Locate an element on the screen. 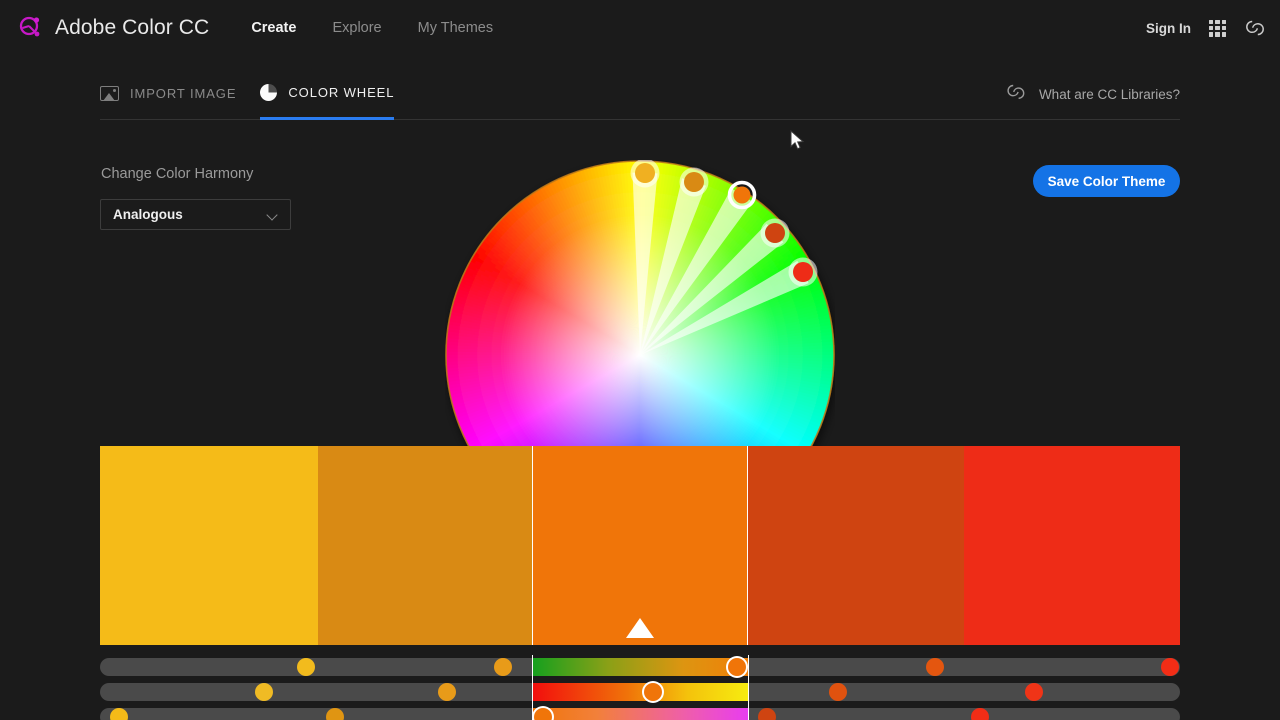 This screenshot has height=720, width=1280. harmony-value: Analogous is located at coordinates (148, 214).